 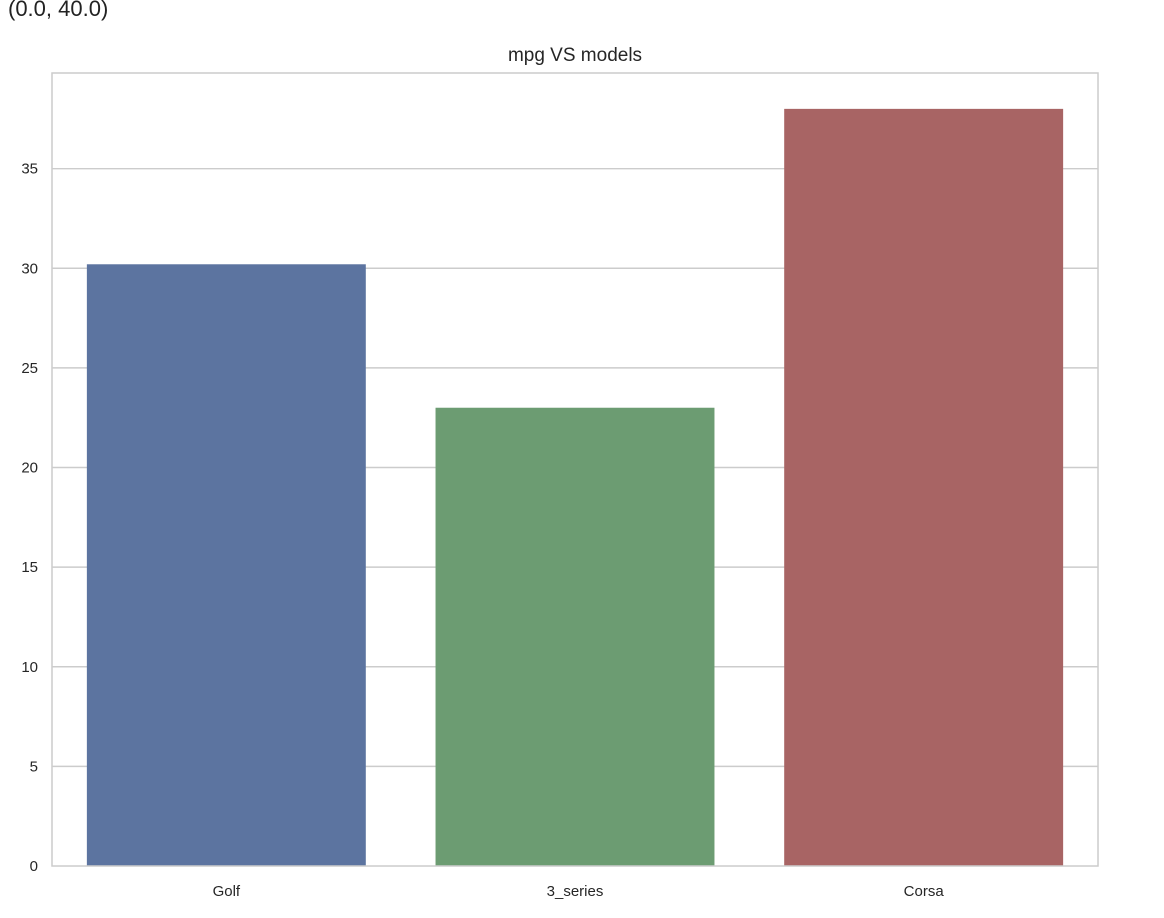 What do you see at coordinates (575, 891) in the screenshot?
I see `x-tick-label: 3_series` at bounding box center [575, 891].